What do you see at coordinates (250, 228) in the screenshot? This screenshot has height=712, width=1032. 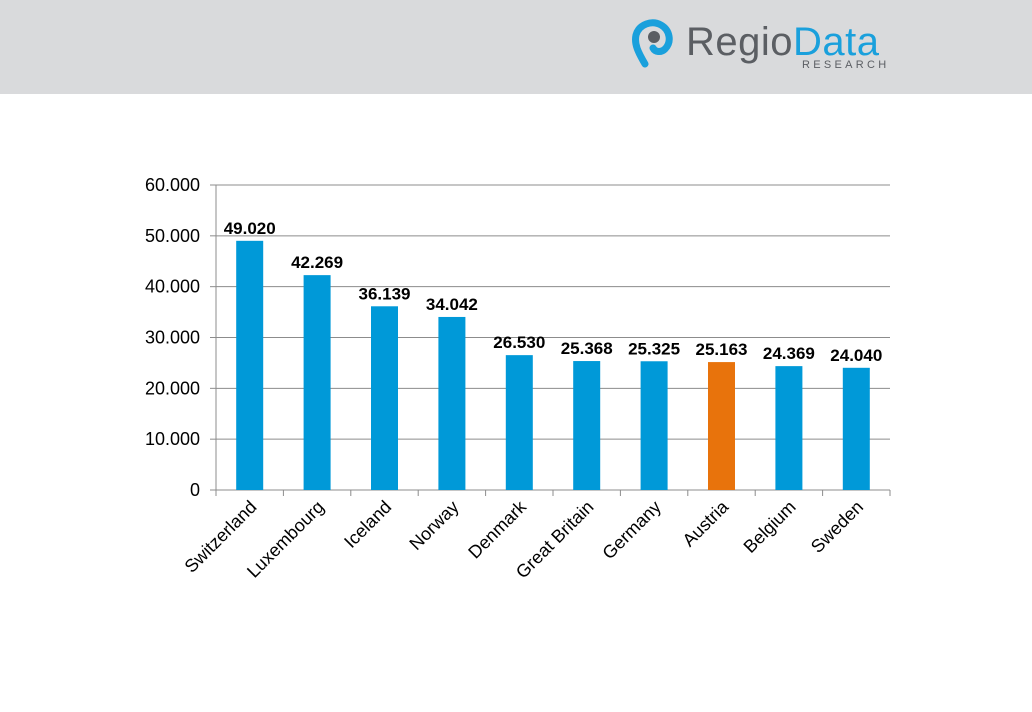 I see `data-label: 49.020` at bounding box center [250, 228].